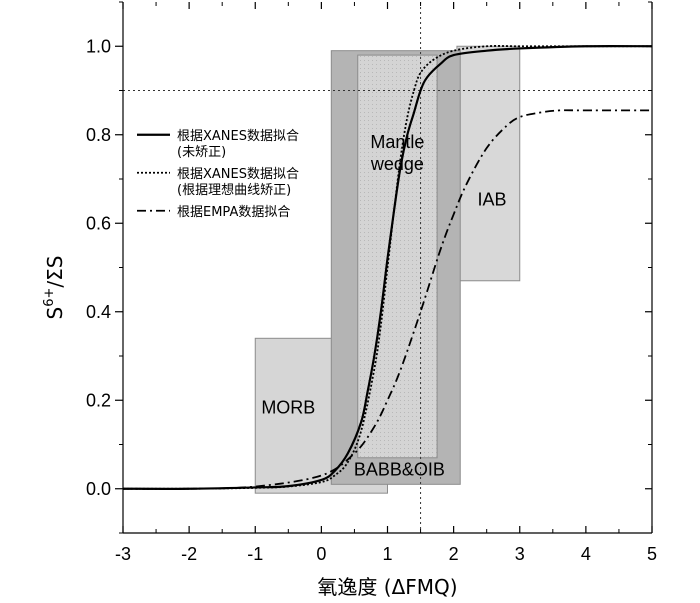  Describe the element at coordinates (238, 174) in the screenshot. I see `legend-label-2: 根据XANES数据拟合` at that location.